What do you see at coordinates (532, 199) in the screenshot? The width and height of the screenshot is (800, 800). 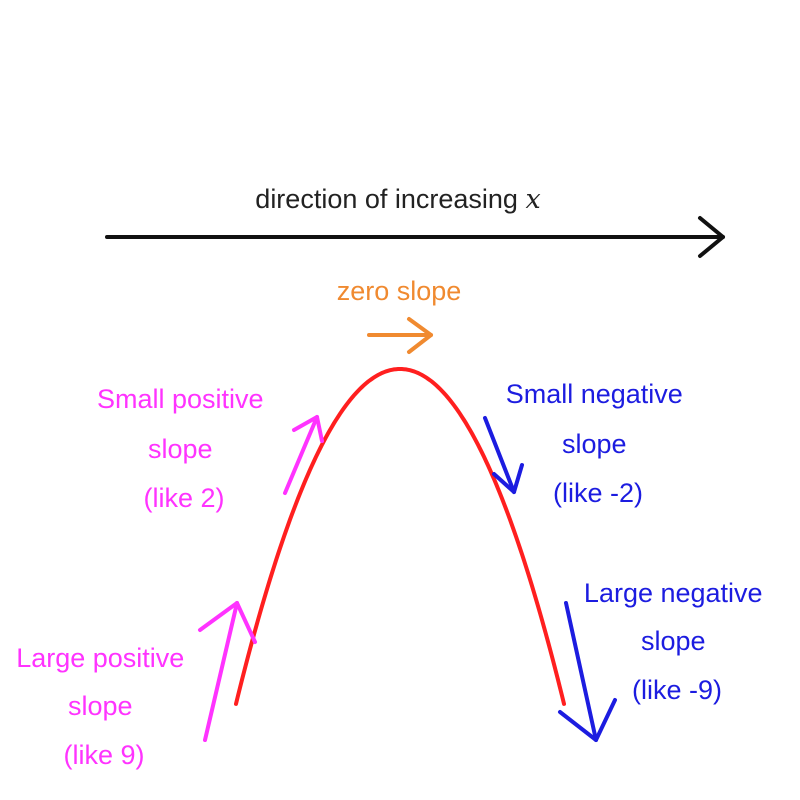 I see `x-variable: x` at bounding box center [532, 199].